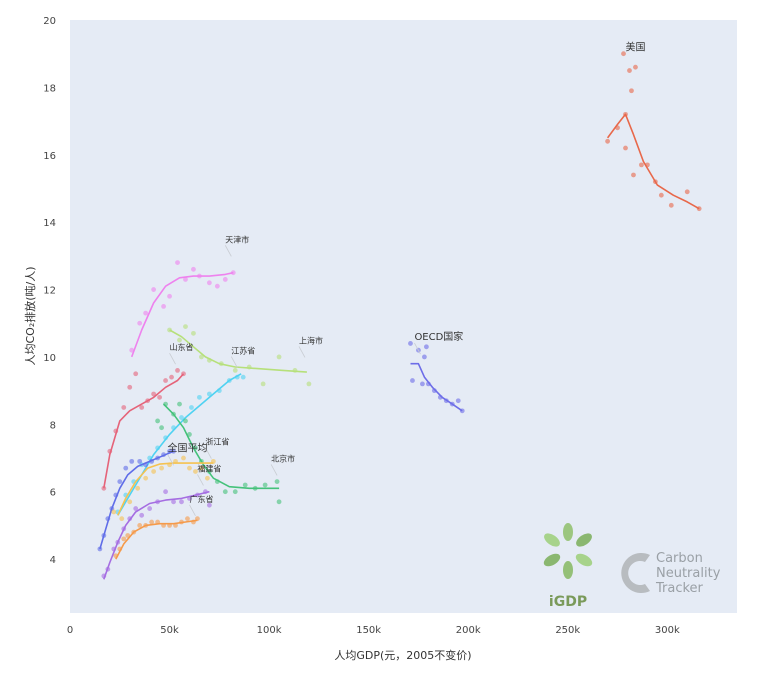  What do you see at coordinates (688, 573) in the screenshot?
I see `cnt-logo-line2: Neutrality` at bounding box center [688, 573].